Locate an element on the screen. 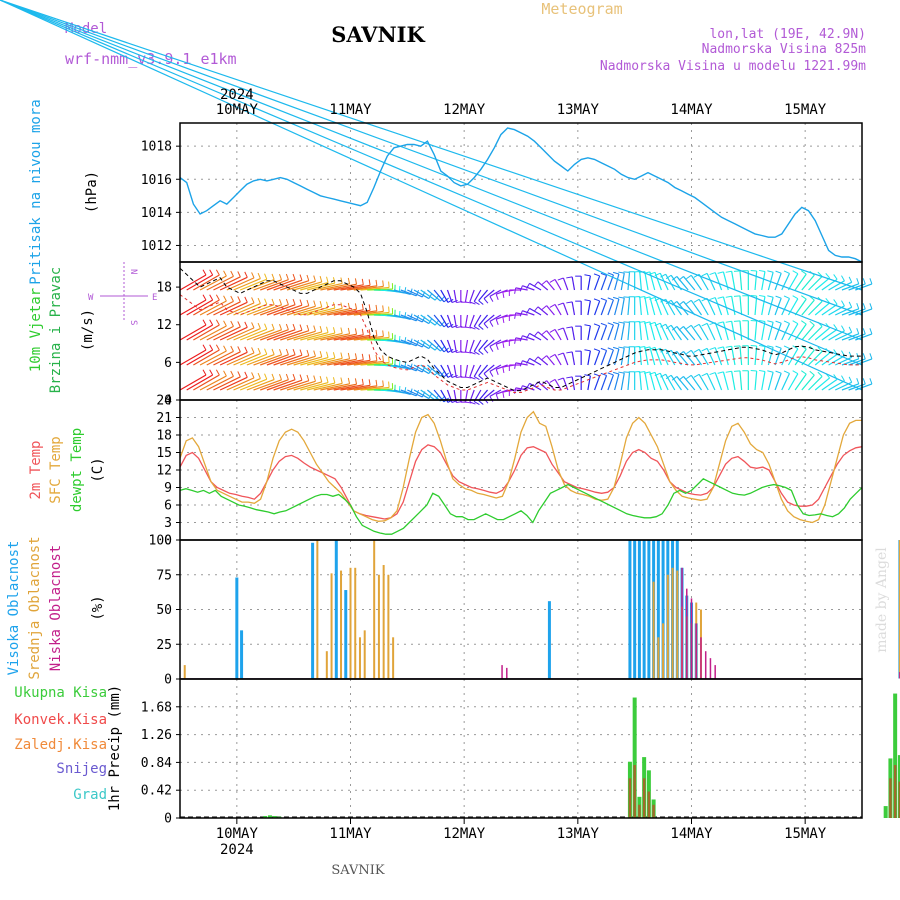  temp-unit: (C) is located at coordinates (98, 469).